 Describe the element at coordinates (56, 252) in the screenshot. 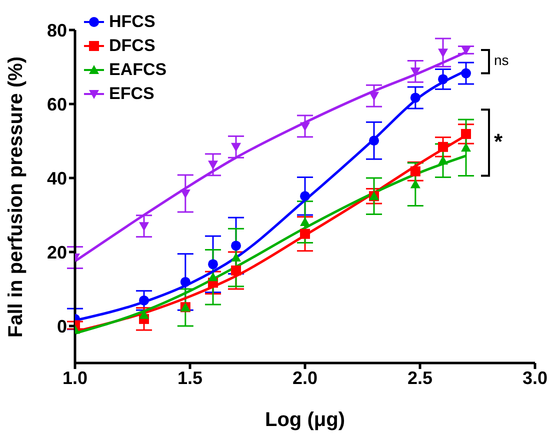

I see `y-tick-label: 20` at that location.